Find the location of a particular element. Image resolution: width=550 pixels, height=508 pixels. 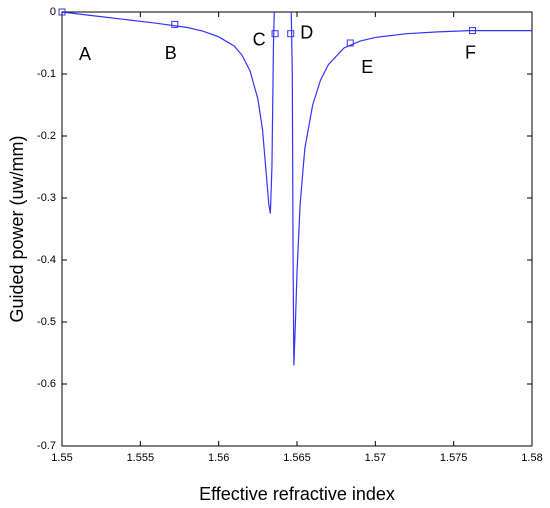

y-tick-label: -0.5 is located at coordinates (46, 322).